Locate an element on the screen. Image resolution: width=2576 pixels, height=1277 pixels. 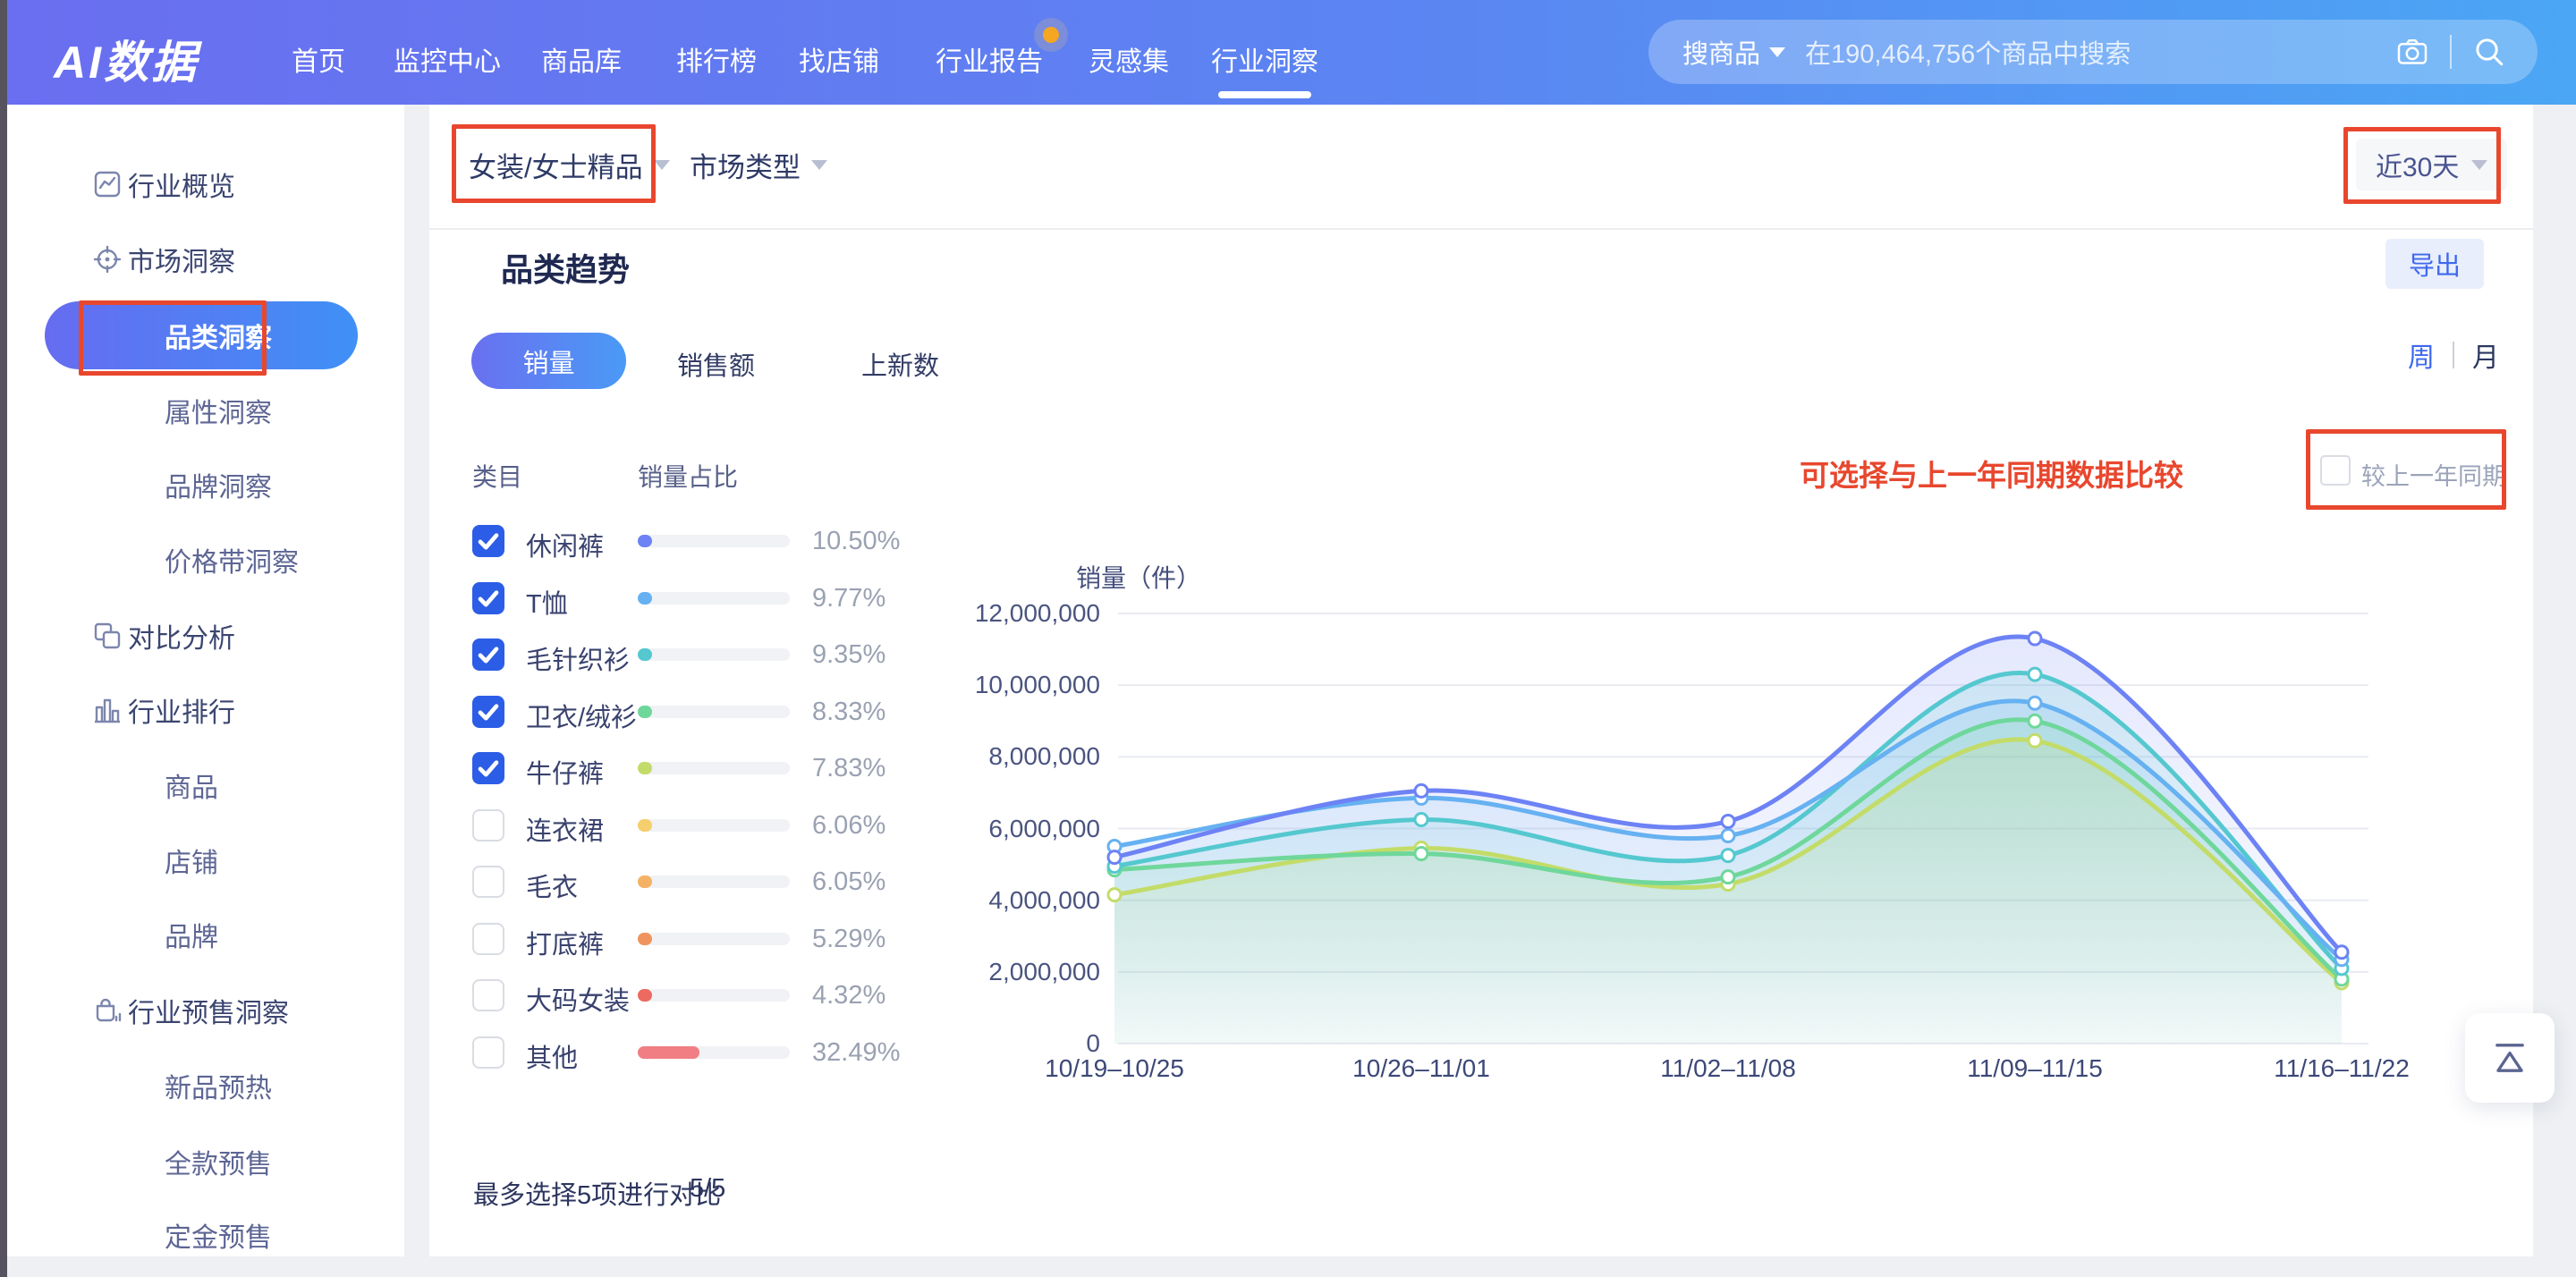
back-to-top-icon is located at coordinates (2510, 1058).